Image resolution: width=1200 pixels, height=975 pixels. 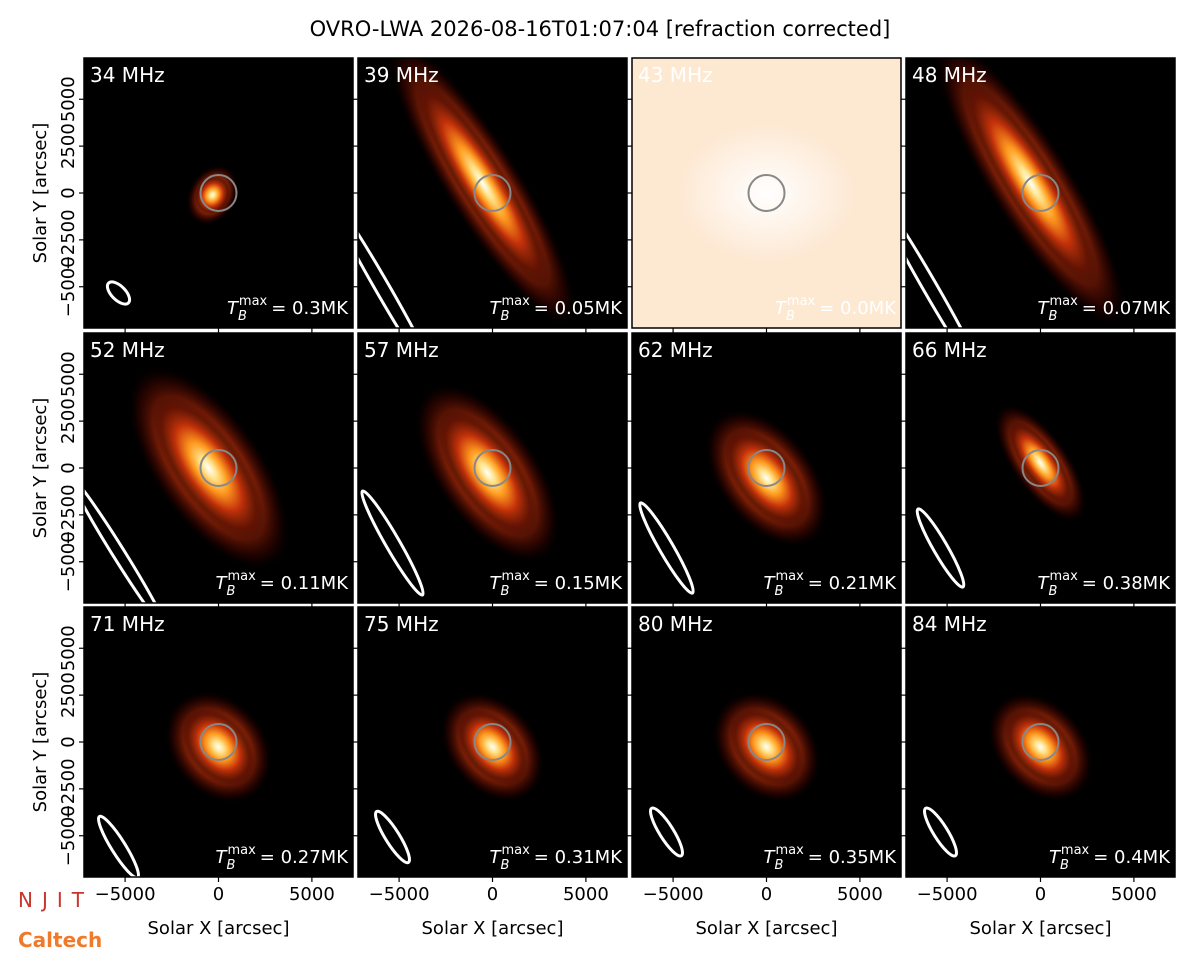 I want to click on frequency-label: 62 MHz, so click(x=675, y=350).